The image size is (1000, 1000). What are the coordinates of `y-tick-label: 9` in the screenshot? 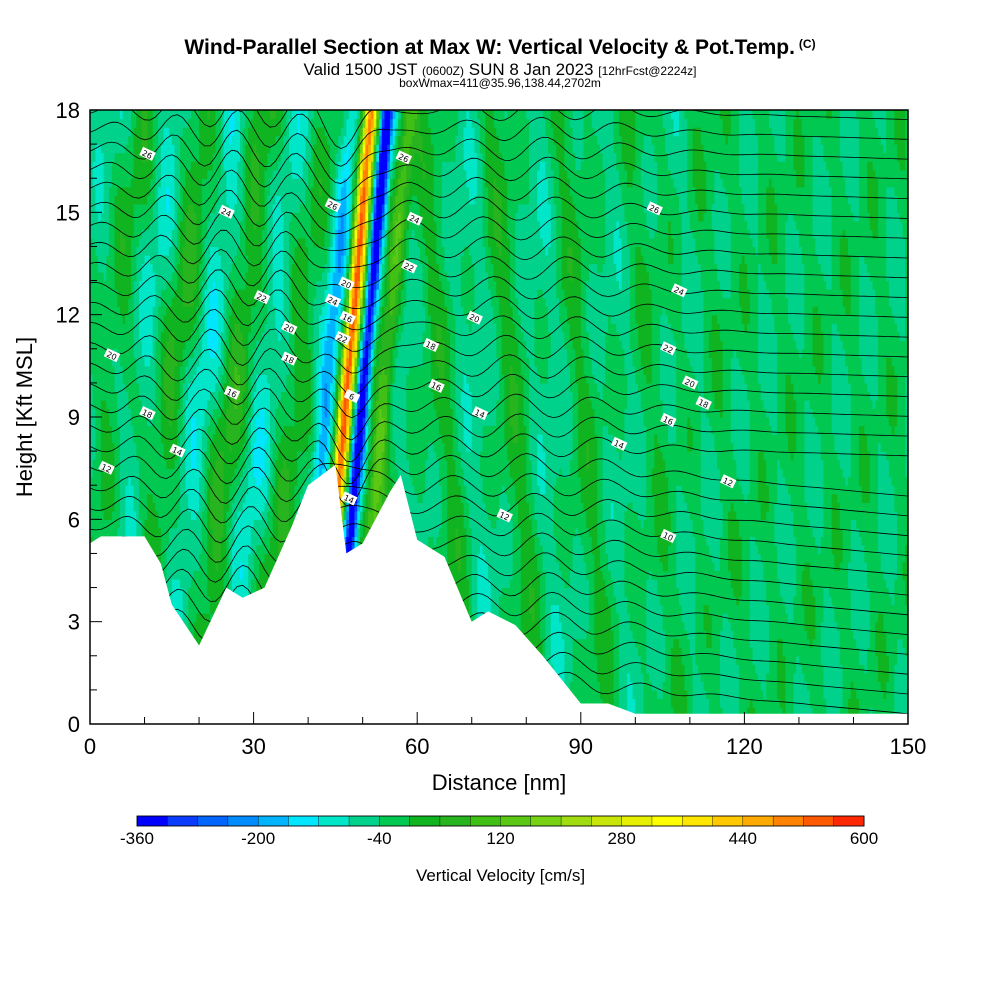 It's located at (74, 417).